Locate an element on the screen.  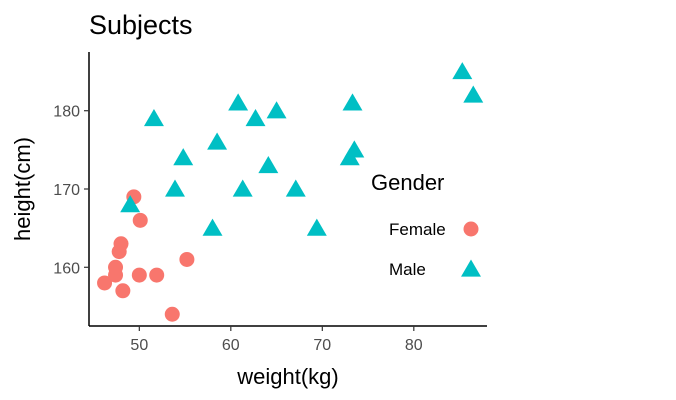
y-axis-ticks: 160 170 180 is located at coordinates (71, 190).